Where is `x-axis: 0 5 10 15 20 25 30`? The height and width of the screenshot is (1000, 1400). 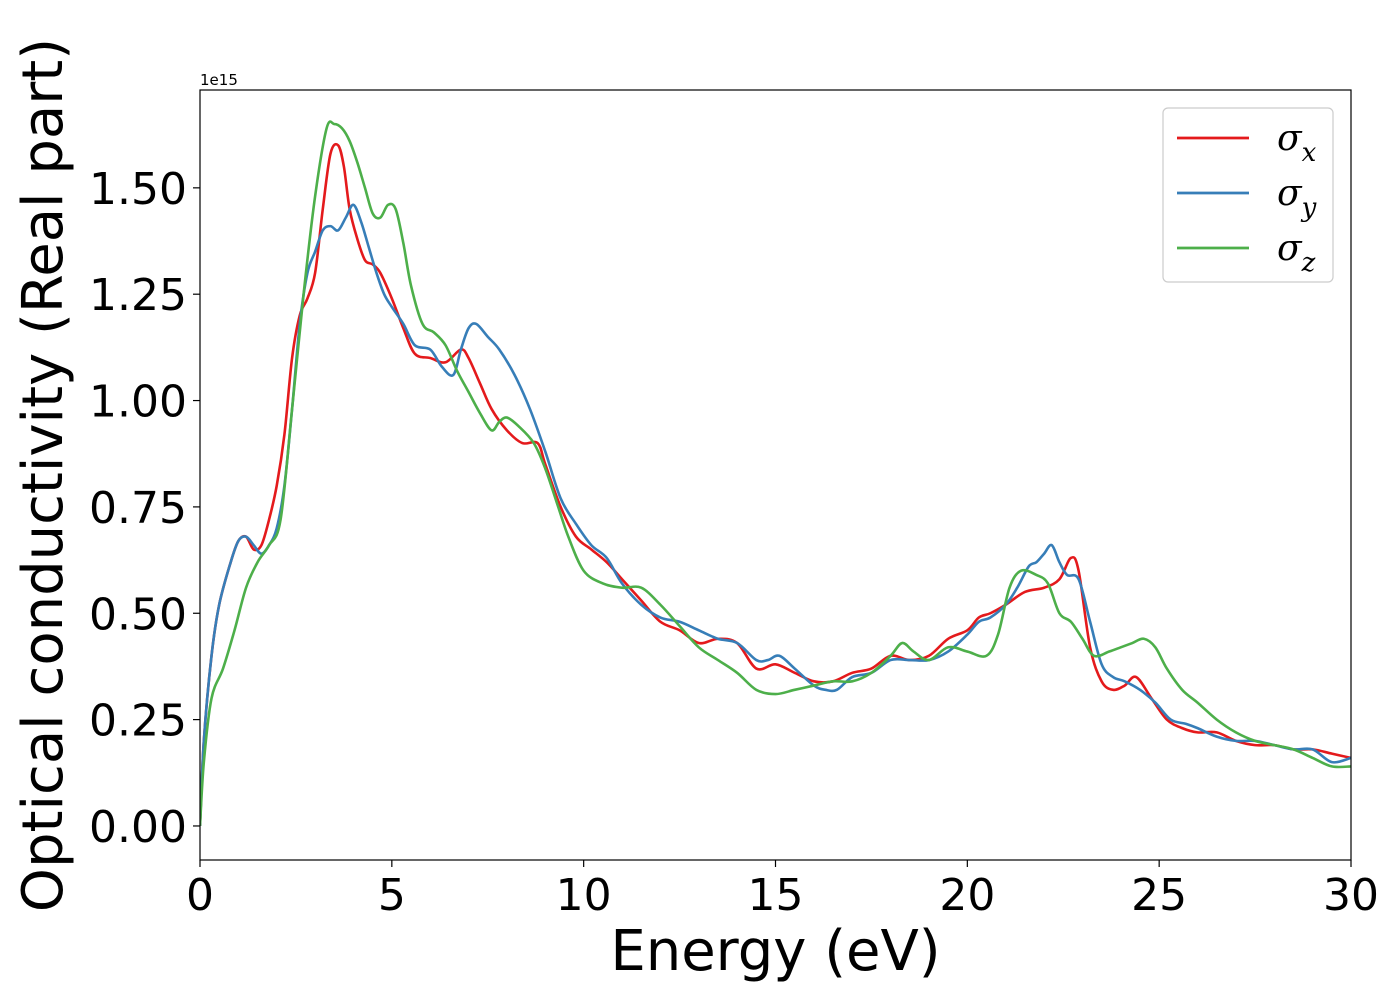
x-axis: 0 5 10 15 20 25 30 is located at coordinates (782, 890).